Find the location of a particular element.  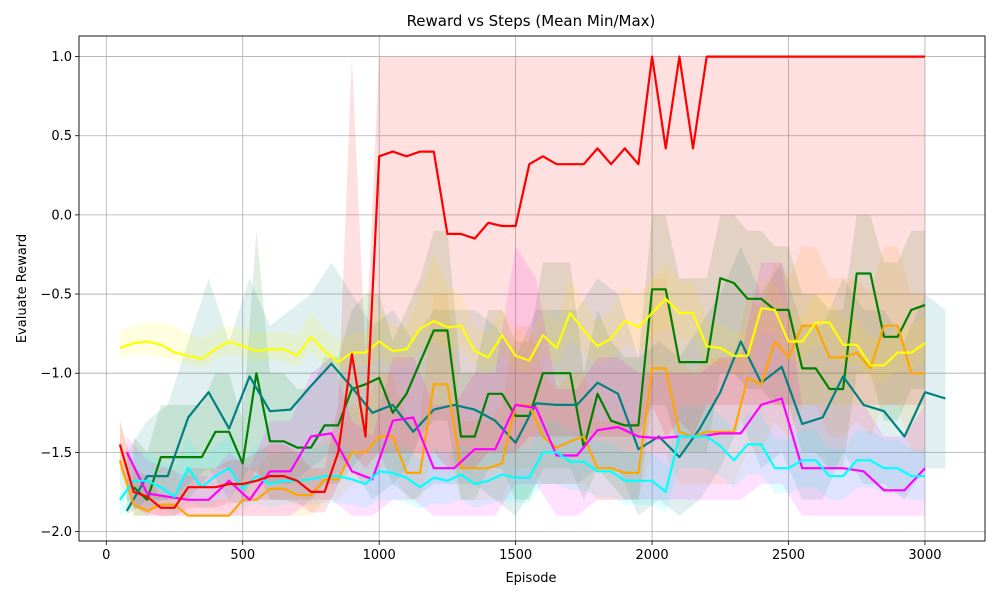

y-tick-label: −2.0 is located at coordinates (56, 532).